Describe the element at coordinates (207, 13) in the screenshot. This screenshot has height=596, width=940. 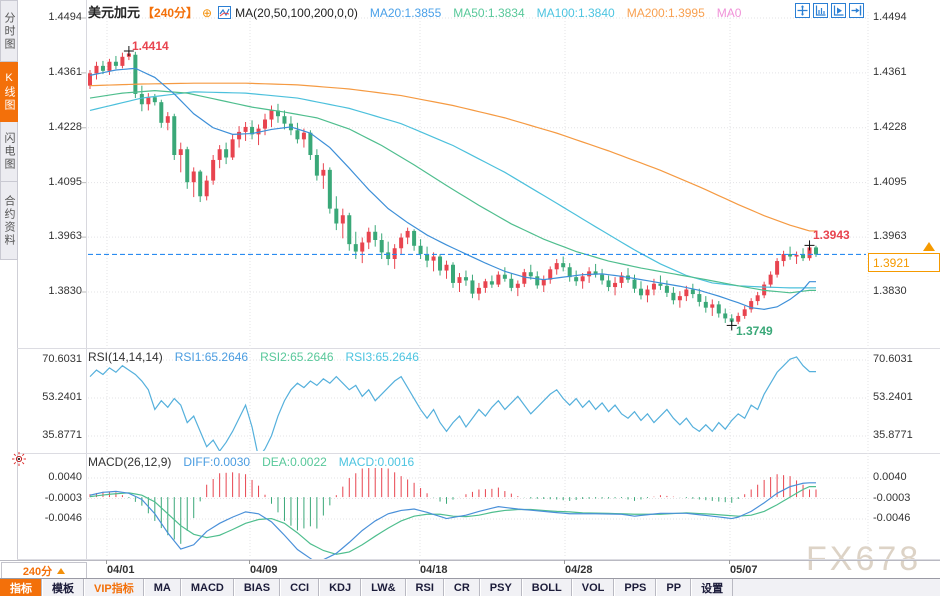
I see `circle-plus-icon: ⊕` at that location.